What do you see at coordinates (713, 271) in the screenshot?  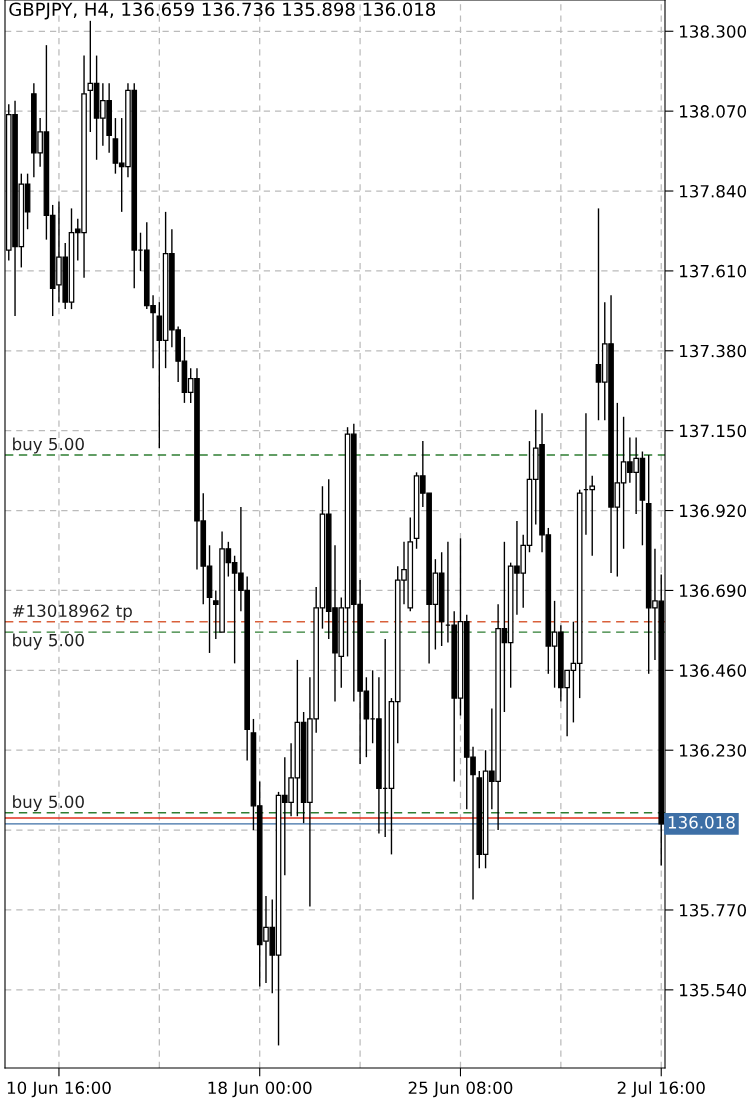 I see `y-tick-label: 137.610` at bounding box center [713, 271].